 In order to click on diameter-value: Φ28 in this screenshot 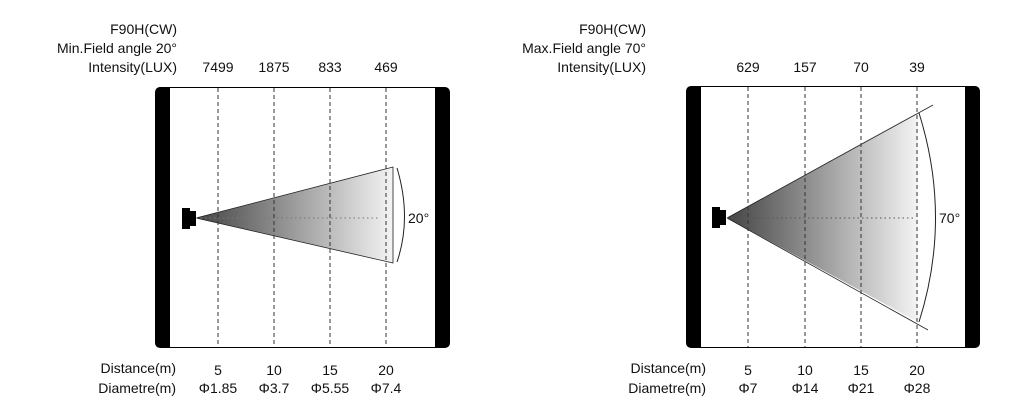, I will do `click(917, 388)`.